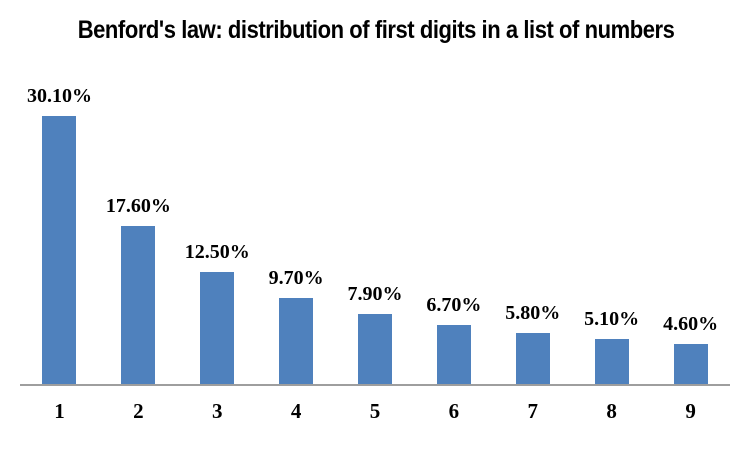  What do you see at coordinates (138, 411) in the screenshot?
I see `x-tick-label: 2` at bounding box center [138, 411].